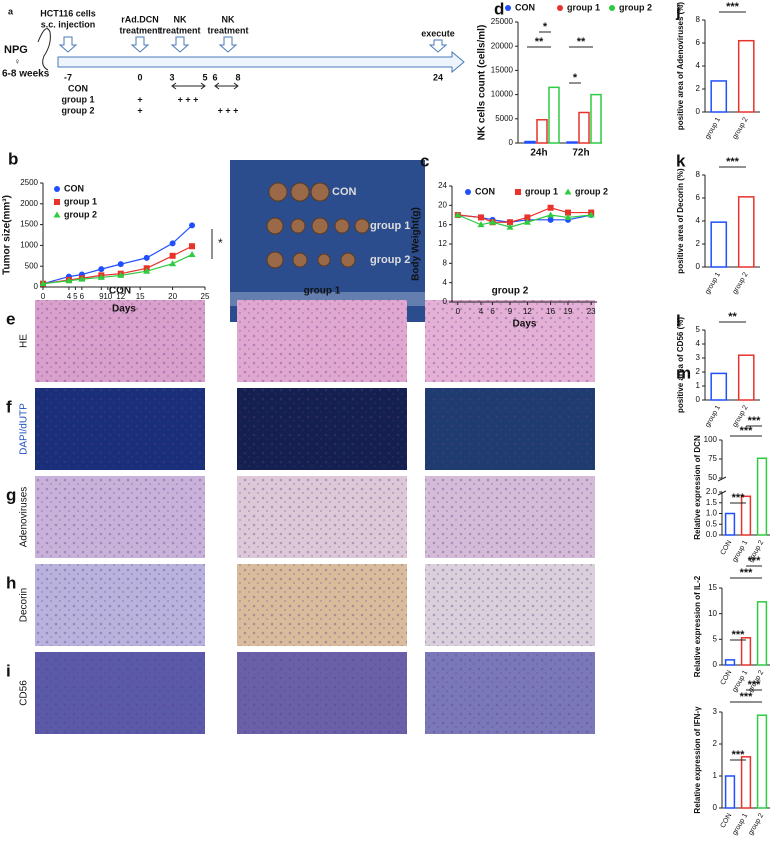 The width and height of the screenshot is (777, 863). What do you see at coordinates (698, 329) in the screenshot?
I see `y-tick-label: 5` at bounding box center [698, 329].